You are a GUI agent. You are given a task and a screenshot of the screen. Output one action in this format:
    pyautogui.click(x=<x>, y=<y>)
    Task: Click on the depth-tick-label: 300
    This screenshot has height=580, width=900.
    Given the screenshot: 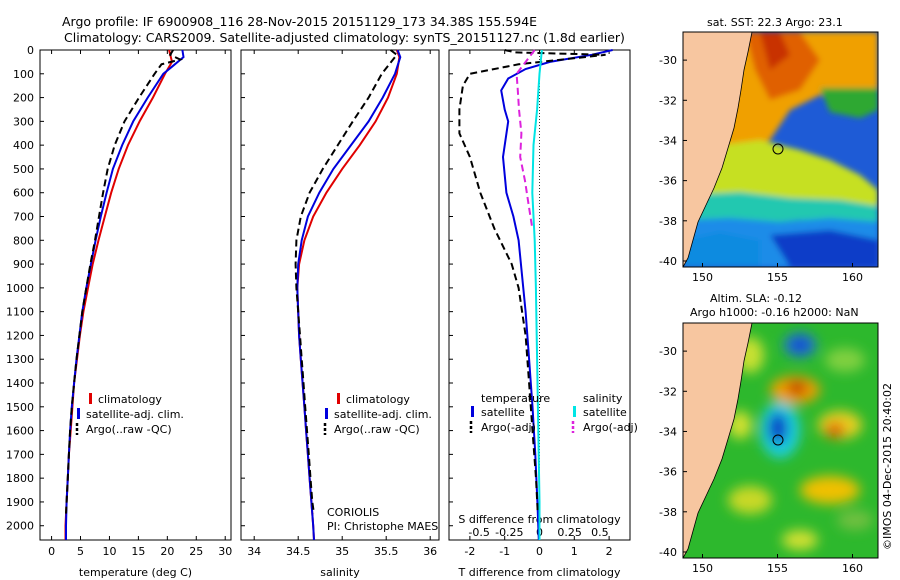 What is the action you would take?
    pyautogui.click(x=23, y=121)
    